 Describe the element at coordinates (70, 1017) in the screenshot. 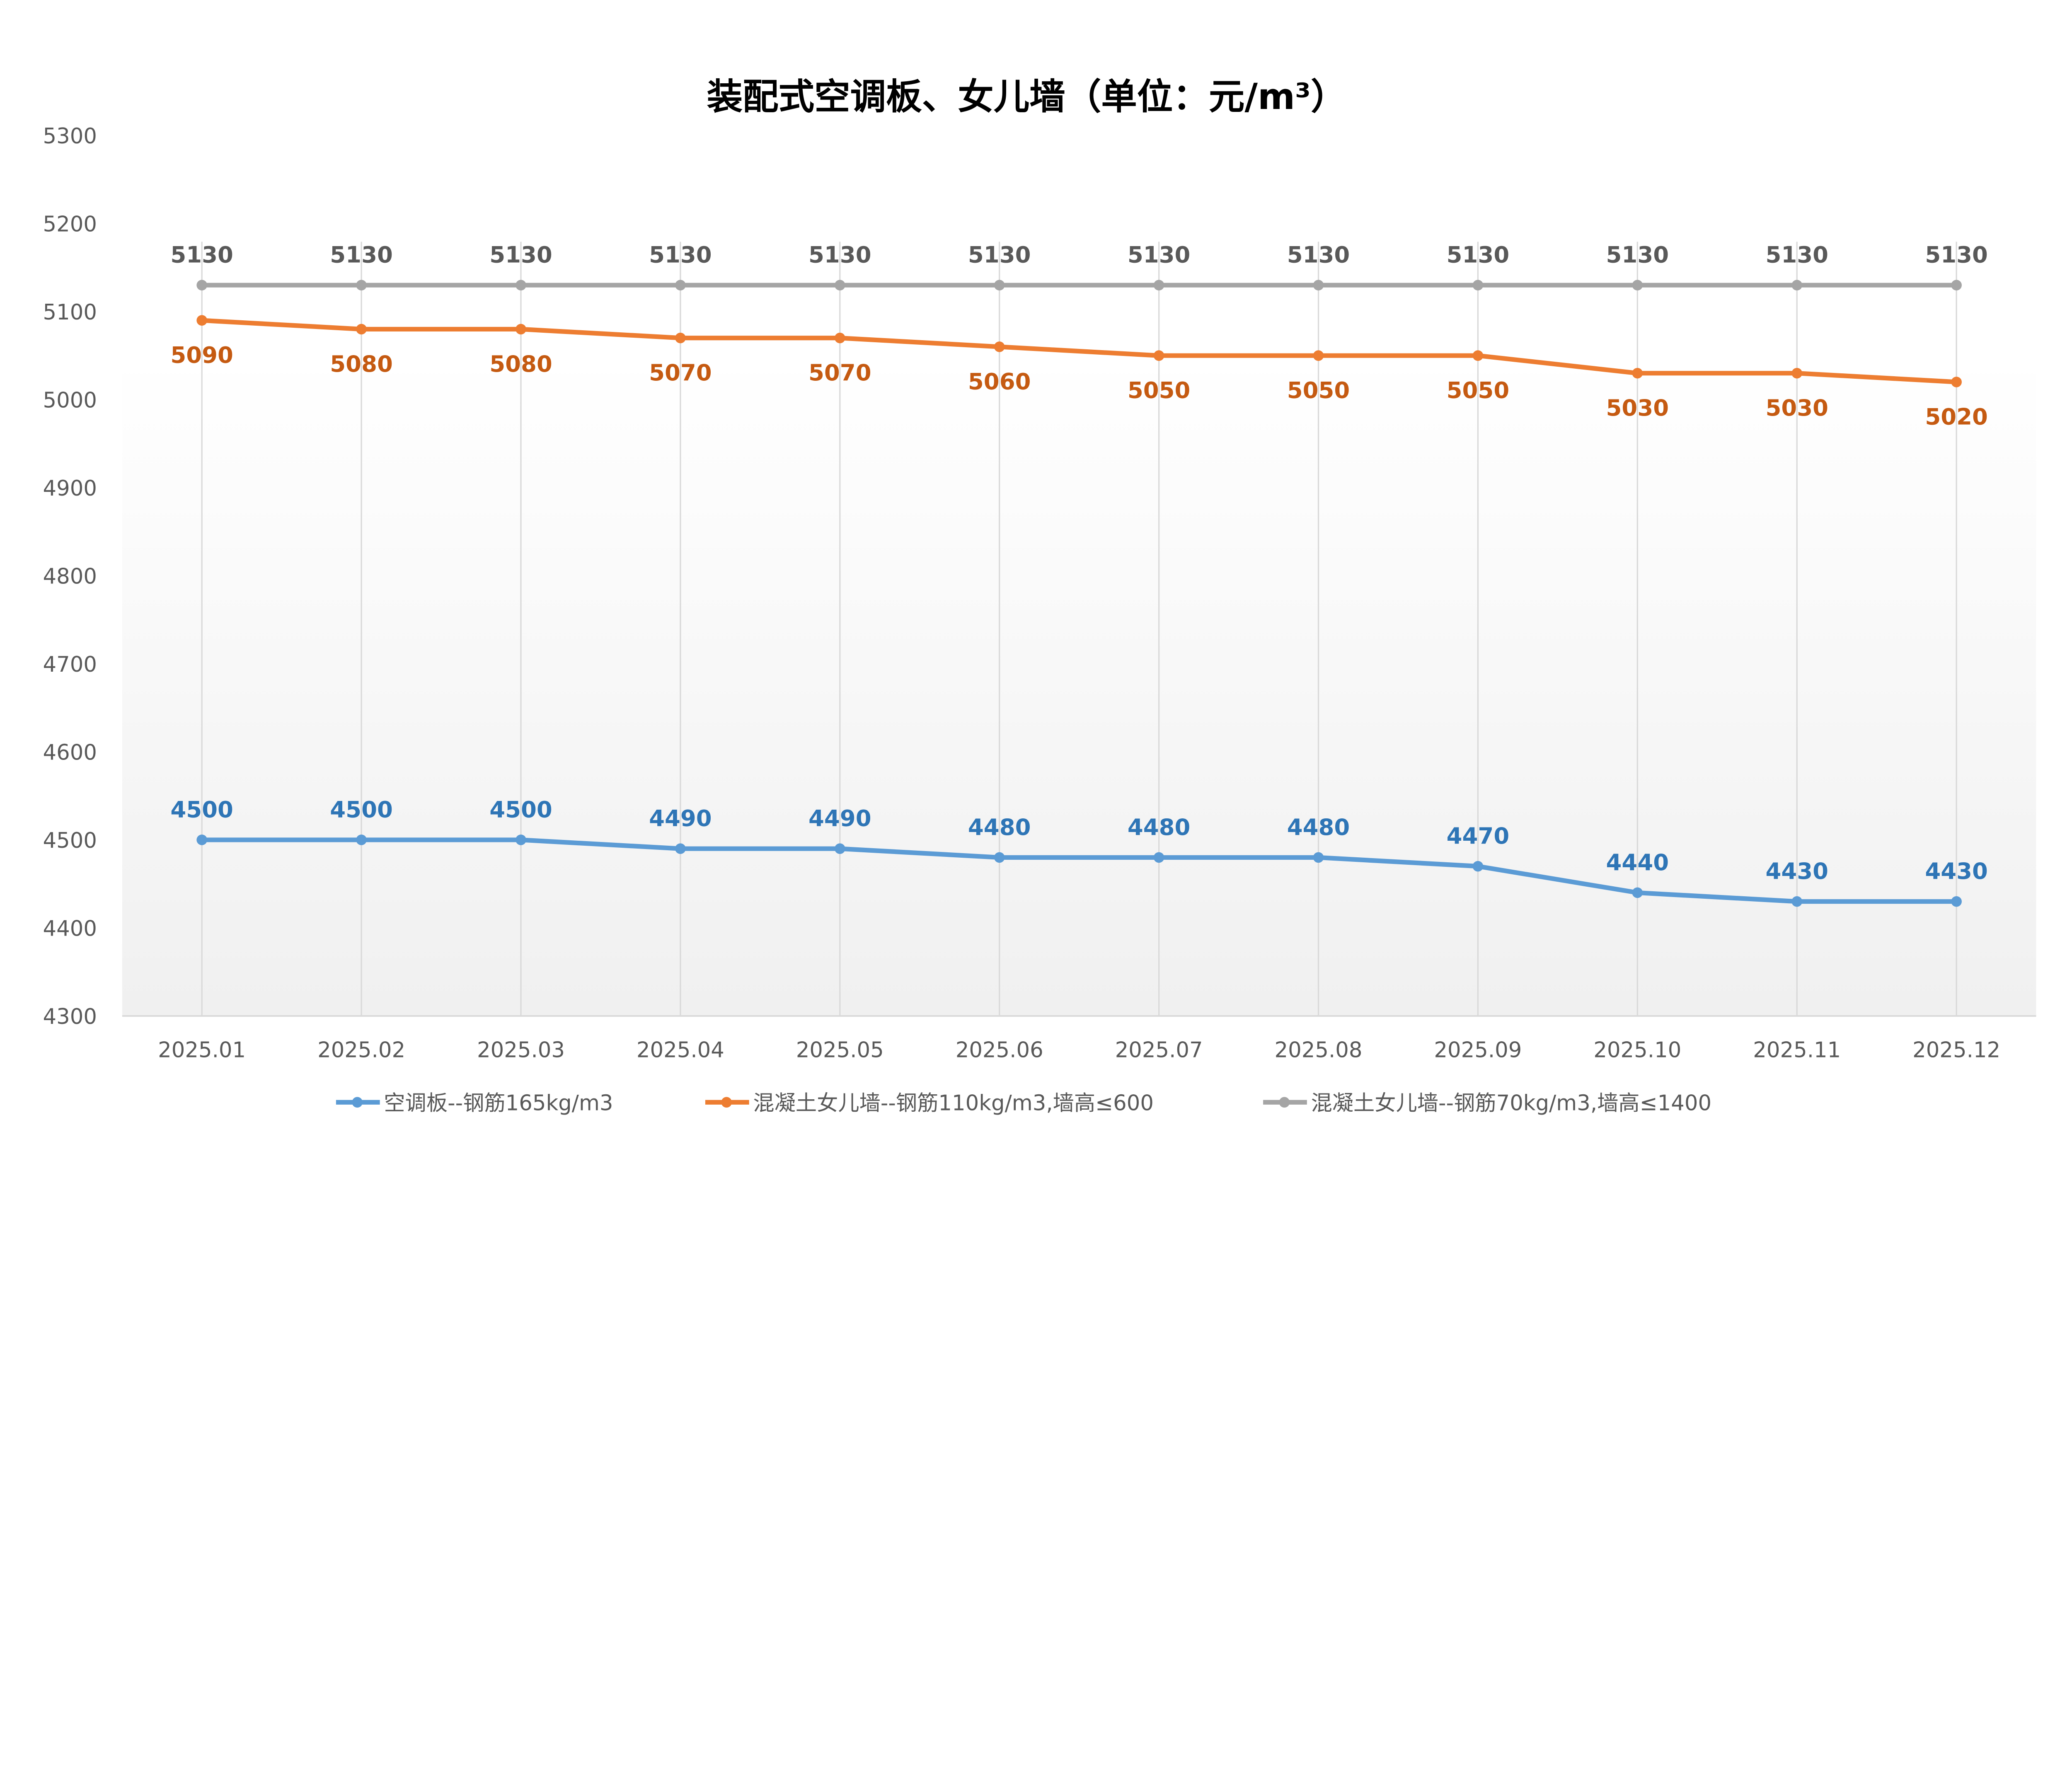

I see `y-tick-label: 4300` at that location.